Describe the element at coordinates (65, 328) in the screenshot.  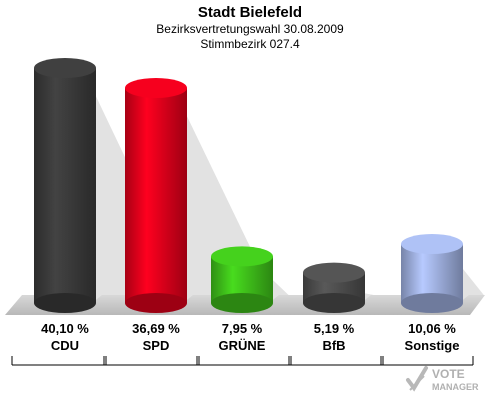
I see `value-label-cdu: 40,10 %` at that location.